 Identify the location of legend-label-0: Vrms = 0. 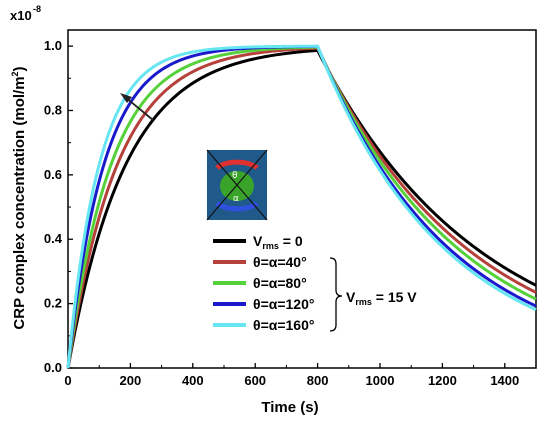
(278, 242).